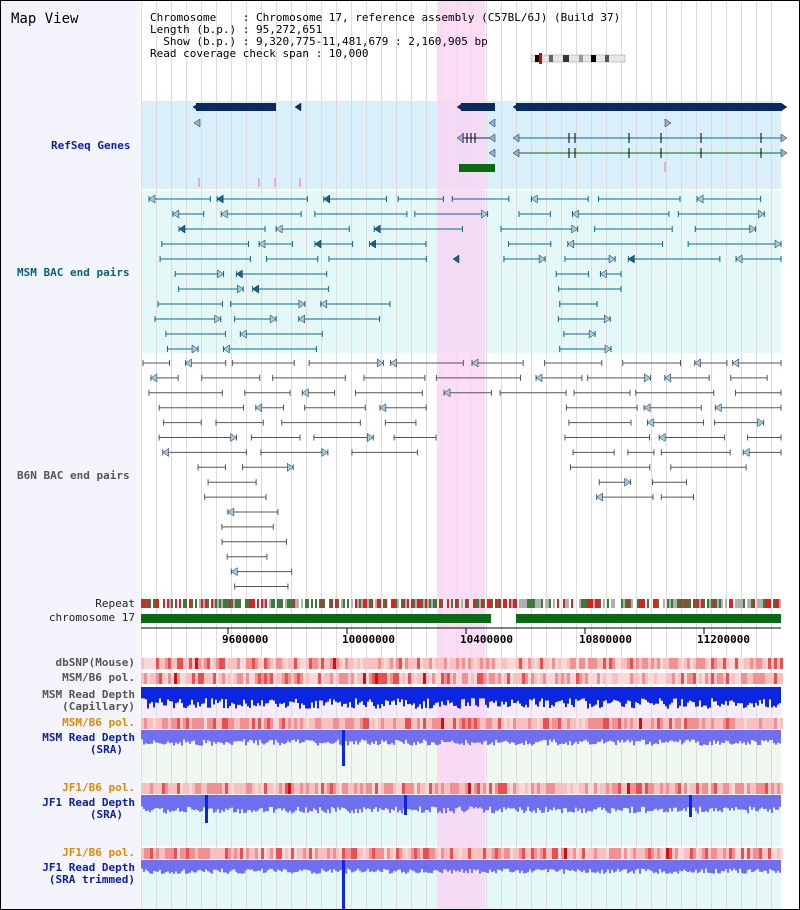 This screenshot has height=910, width=800. I want to click on track-label-refseq: RefSeq Genes, so click(91, 145).